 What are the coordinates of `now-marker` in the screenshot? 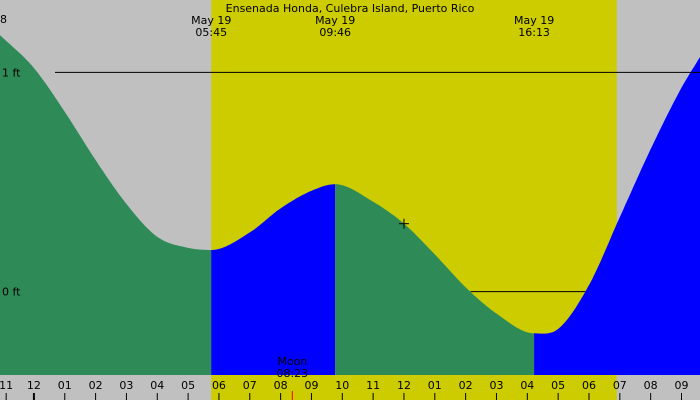 It's located at (403, 223).